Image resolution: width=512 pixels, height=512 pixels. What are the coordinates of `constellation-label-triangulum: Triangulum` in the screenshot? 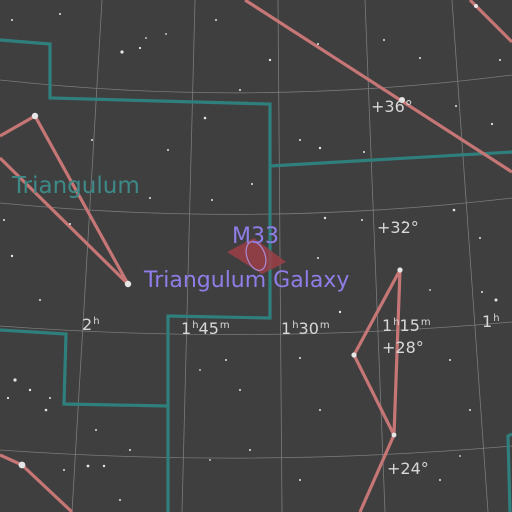 It's located at (76, 186).